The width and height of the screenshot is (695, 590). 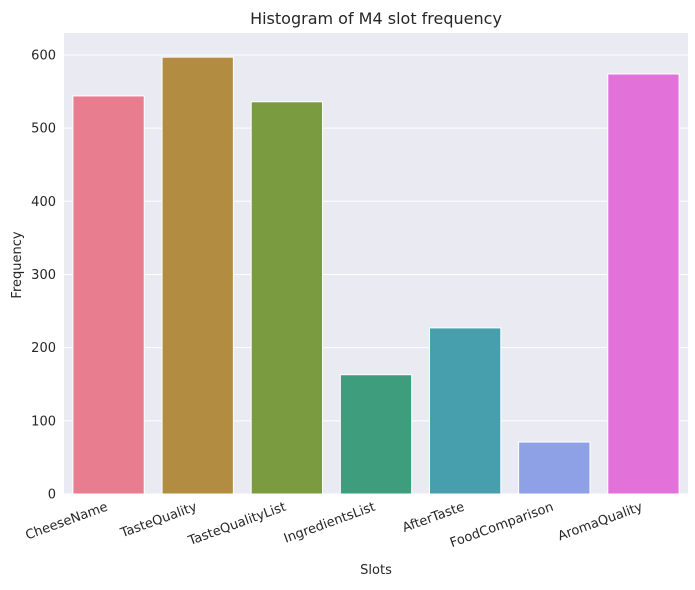 I want to click on y-tick-labels: 0 100 200 300 400 500 600, so click(x=43, y=275).